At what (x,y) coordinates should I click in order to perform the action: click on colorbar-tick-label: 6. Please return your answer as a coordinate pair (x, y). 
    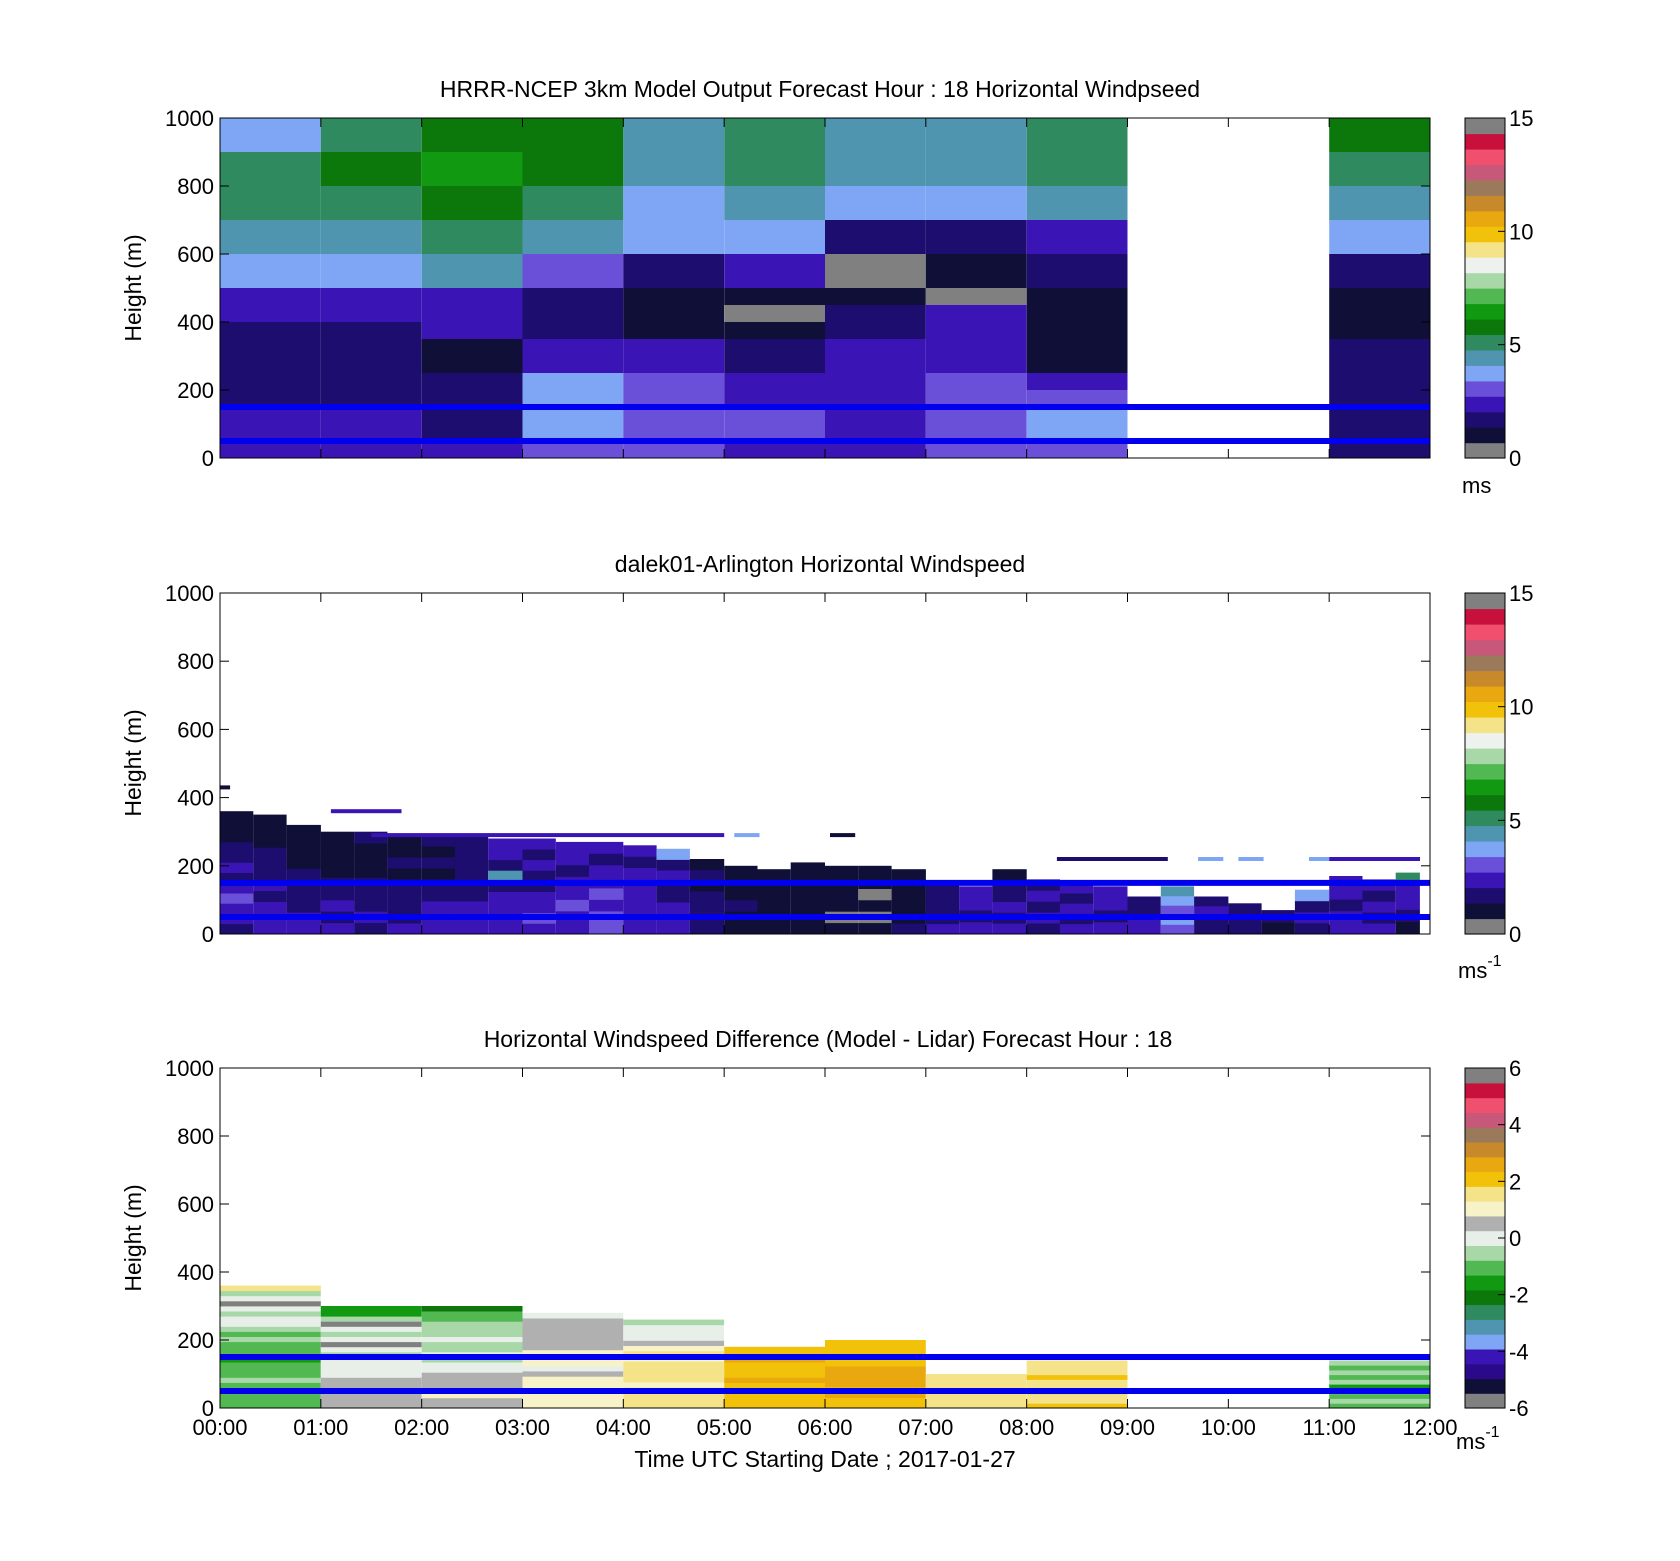
    Looking at the image, I should click on (1515, 1068).